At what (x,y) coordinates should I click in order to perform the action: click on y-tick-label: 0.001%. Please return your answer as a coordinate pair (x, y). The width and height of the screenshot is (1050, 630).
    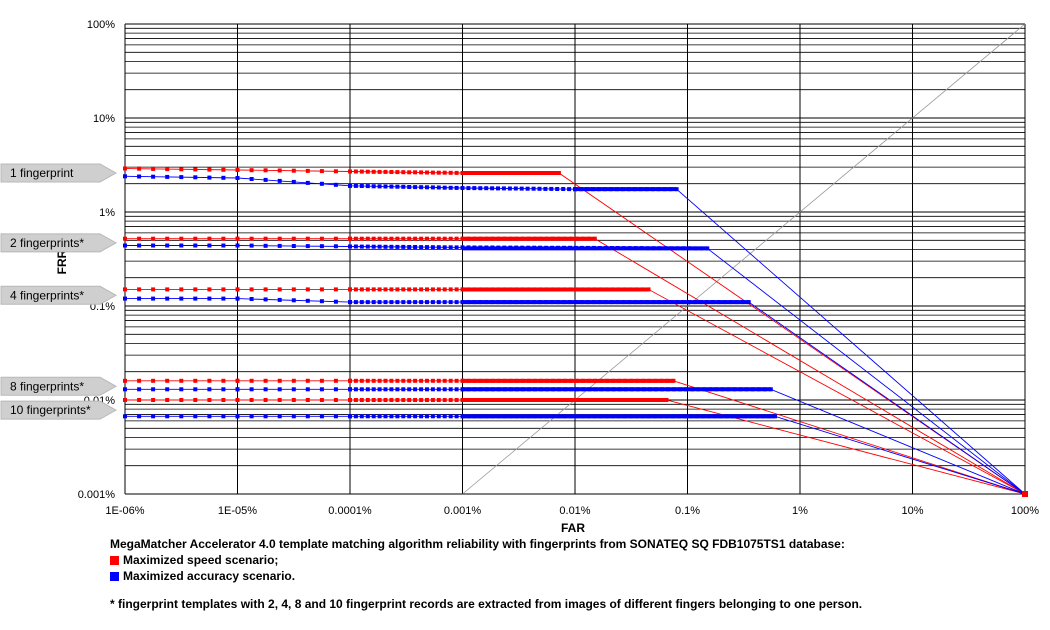
    Looking at the image, I should click on (97, 495).